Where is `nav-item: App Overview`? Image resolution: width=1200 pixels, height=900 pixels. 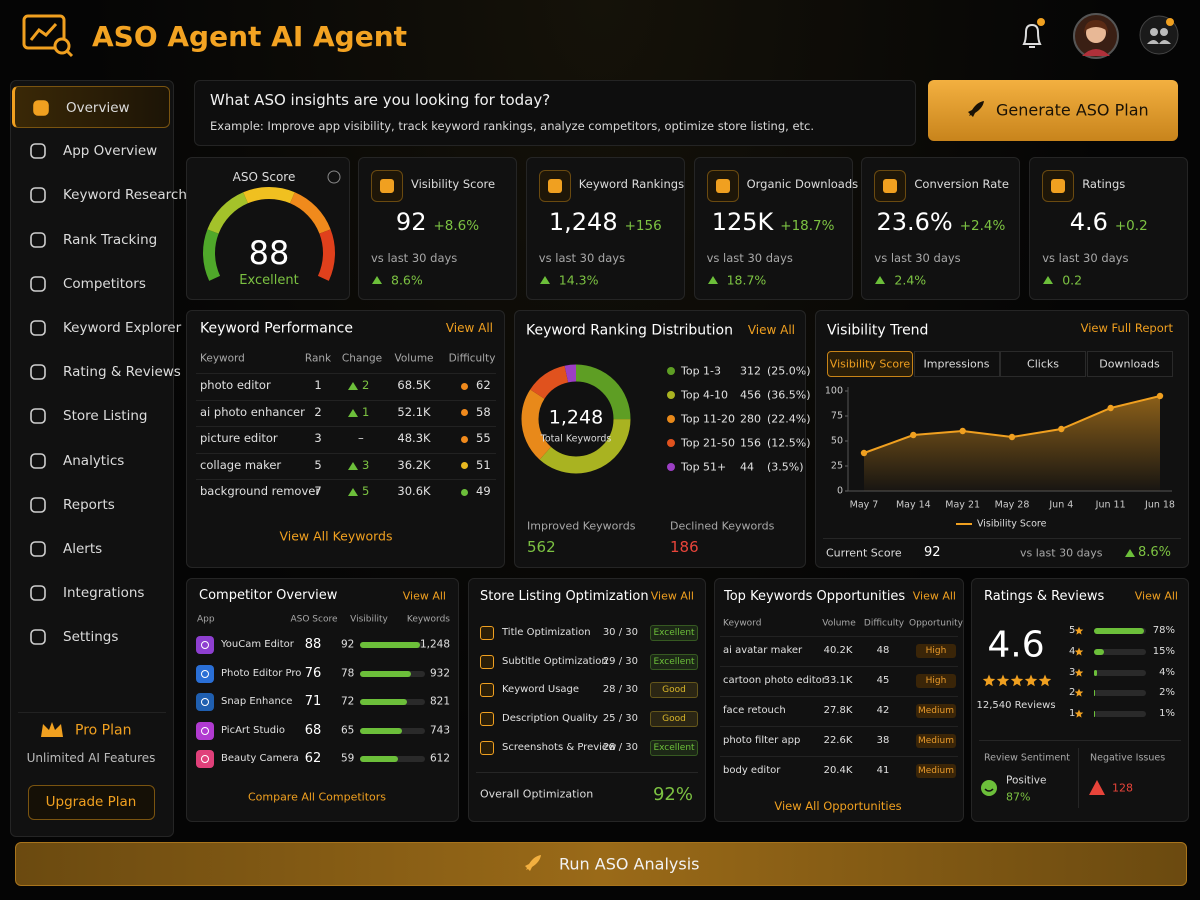
nav-item: App Overview is located at coordinates (91, 151).